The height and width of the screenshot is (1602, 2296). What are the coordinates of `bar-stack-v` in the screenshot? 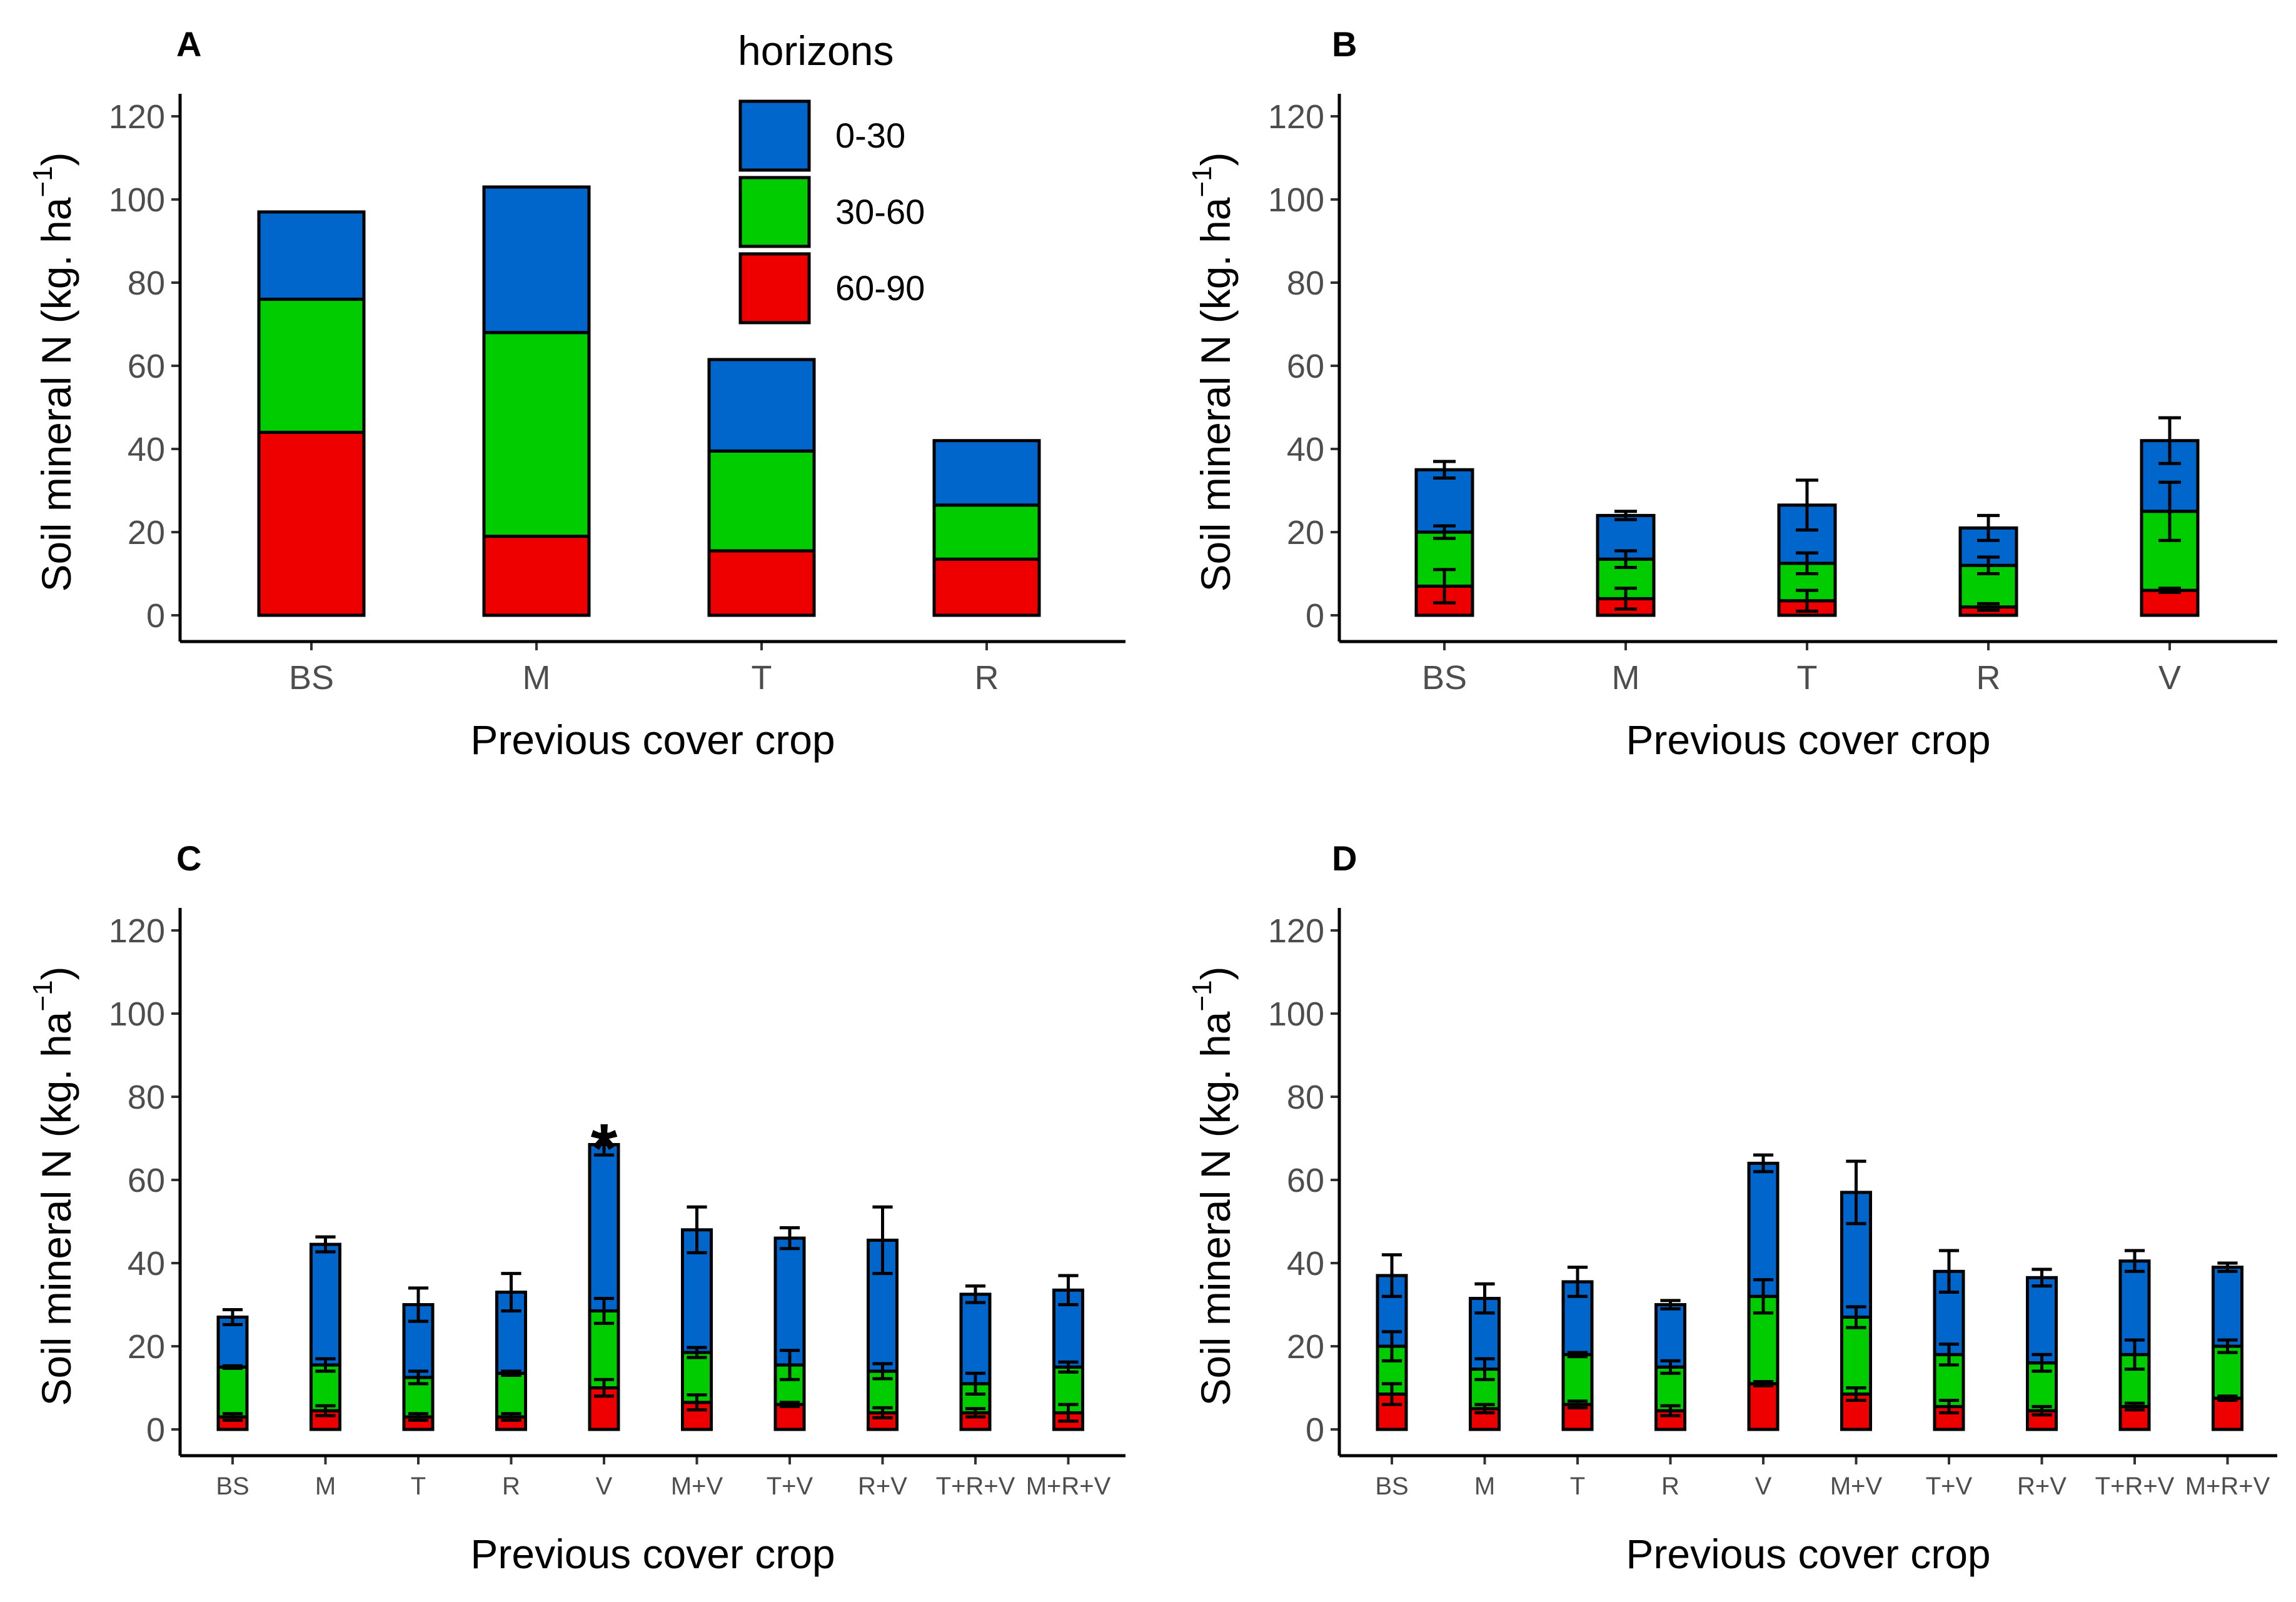 It's located at (2170, 516).